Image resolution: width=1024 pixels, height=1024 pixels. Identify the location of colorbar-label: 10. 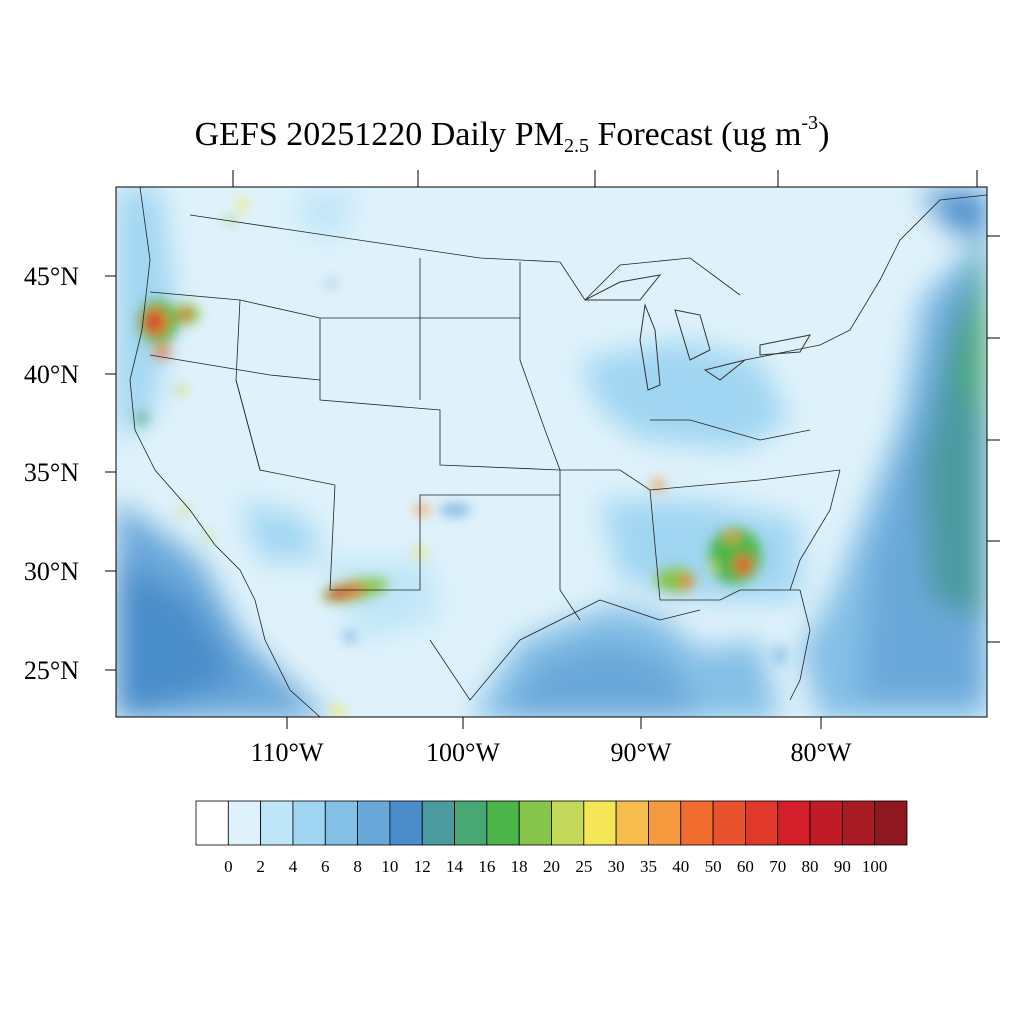
(389, 866).